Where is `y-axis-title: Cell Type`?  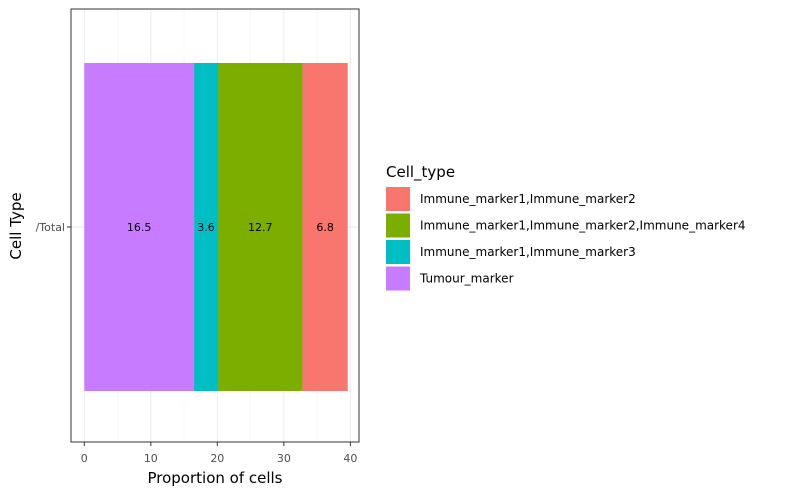
y-axis-title: Cell Type is located at coordinates (16, 225).